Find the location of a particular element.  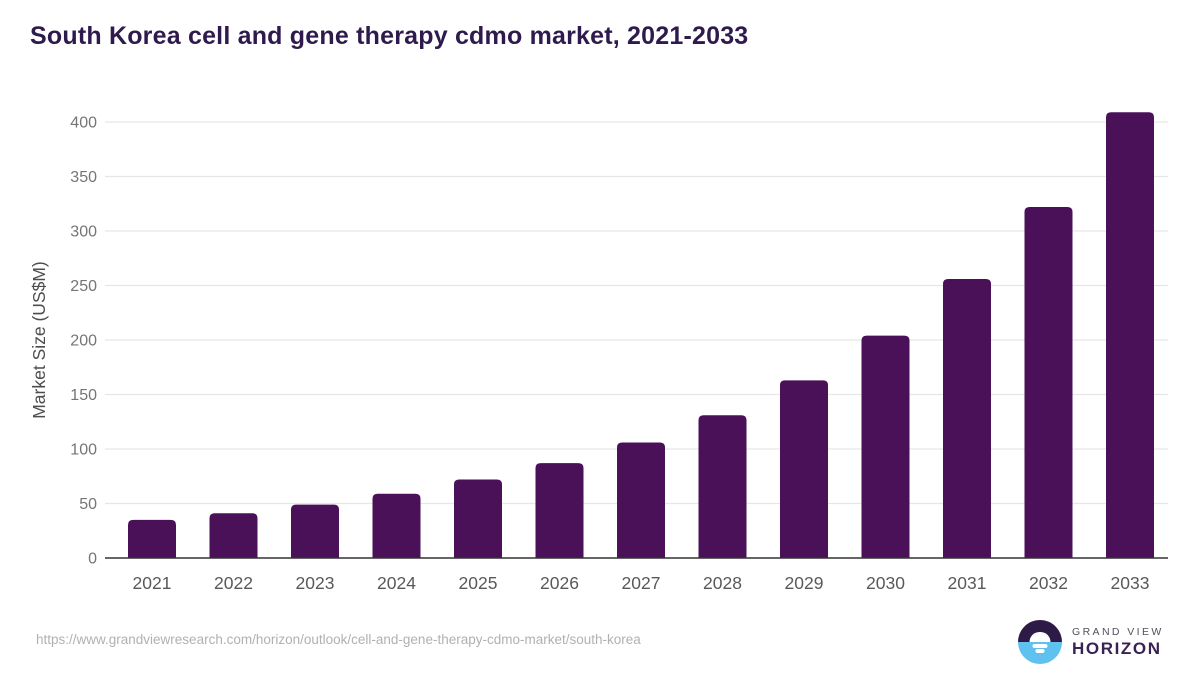

bar-2027 is located at coordinates (641, 500).